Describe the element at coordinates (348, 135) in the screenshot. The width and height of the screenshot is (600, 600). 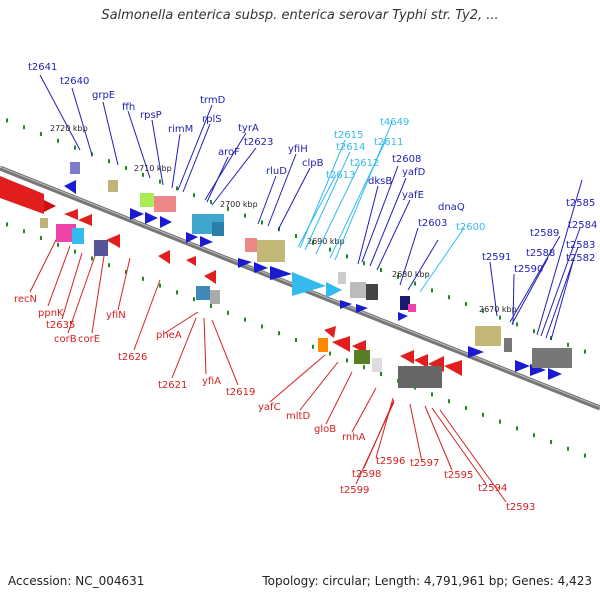
I see `gene-label: t2615` at that location.